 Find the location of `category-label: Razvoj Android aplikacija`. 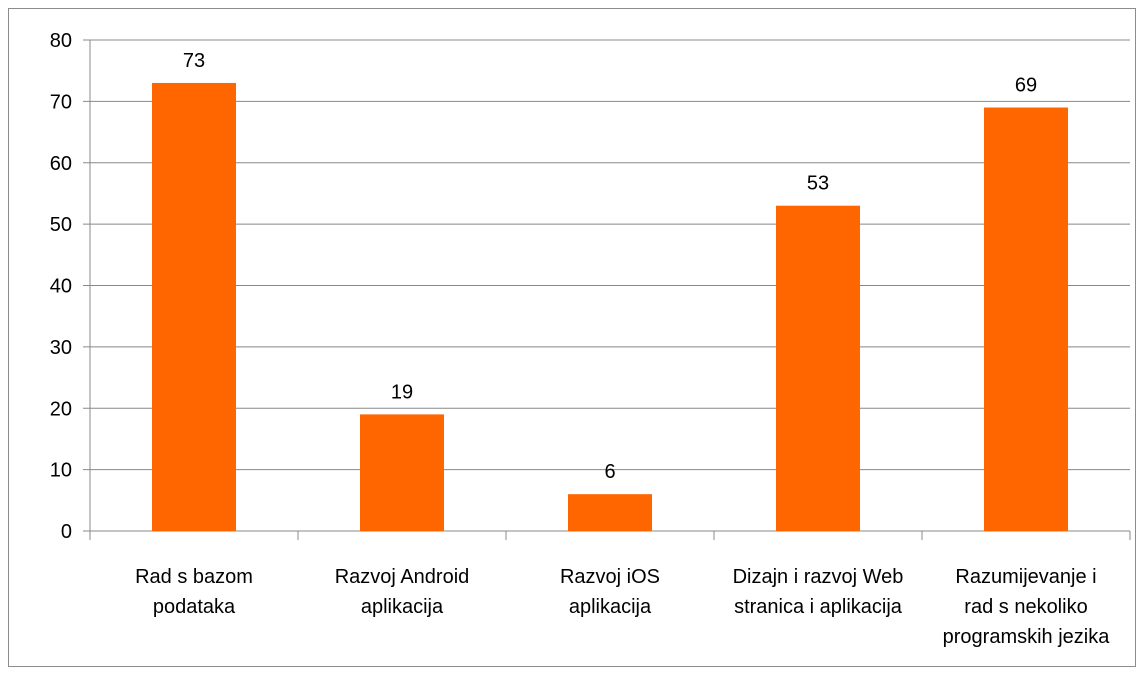

category-label: Razvoj Android aplikacija is located at coordinates (402, 592).